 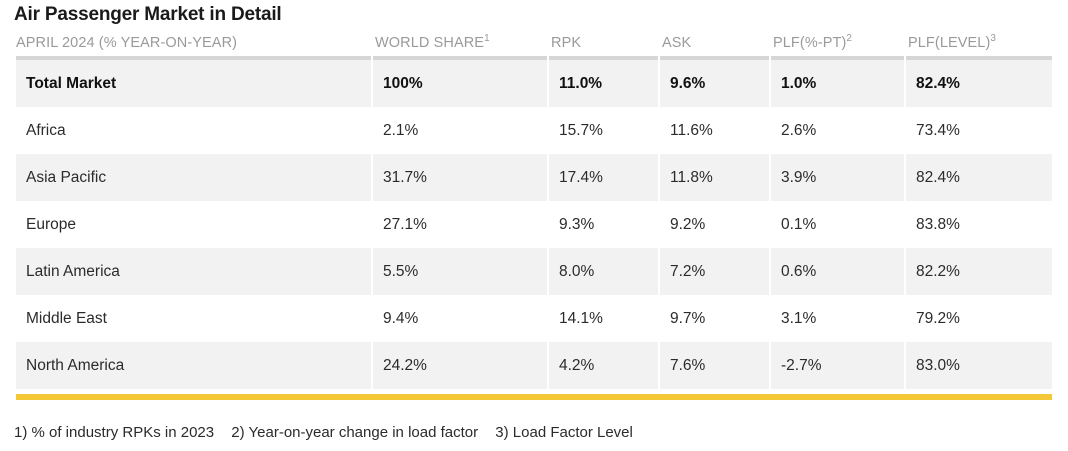 I want to click on cell-rpk: 4.2%, so click(x=602, y=365).